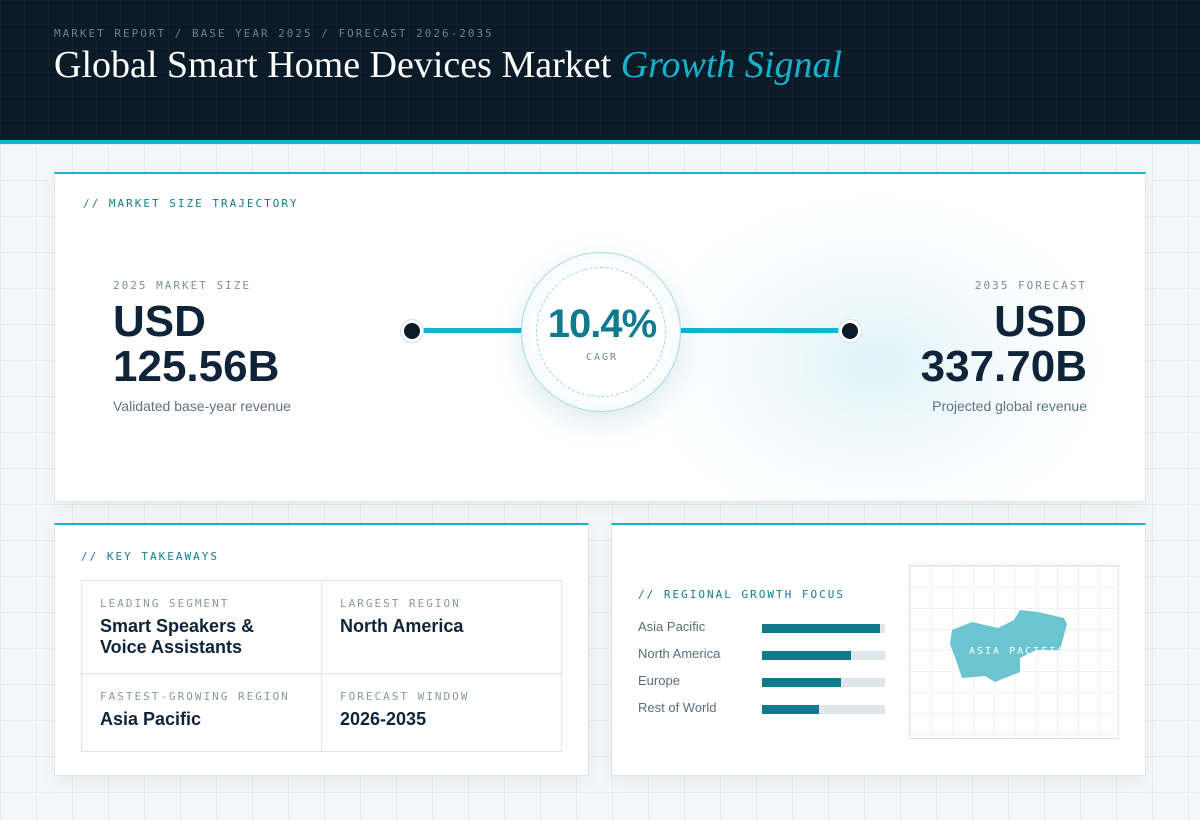 The image size is (1200, 820). What do you see at coordinates (659, 680) in the screenshot?
I see `region-bar-label: Europe` at bounding box center [659, 680].